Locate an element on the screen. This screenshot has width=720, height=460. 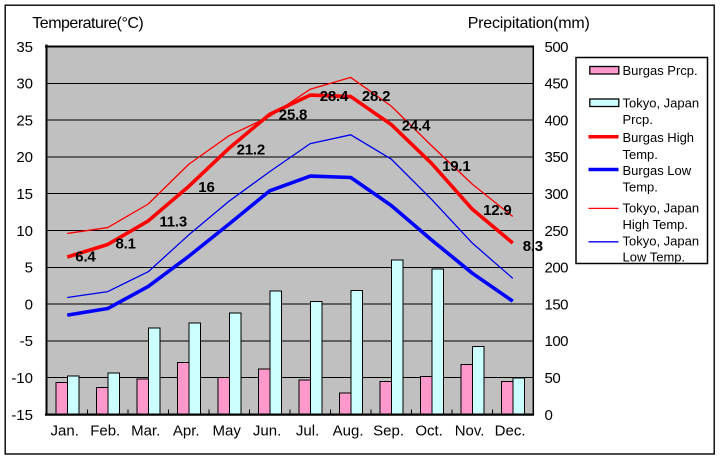
svg-text: Sep. is located at coordinates (388, 431).